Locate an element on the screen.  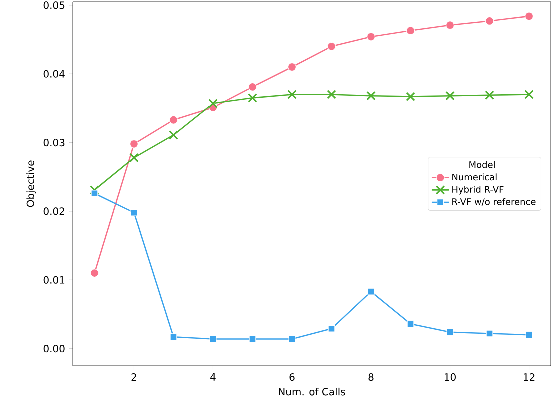
y-tick-label: 0.03 is located at coordinates (54, 143).